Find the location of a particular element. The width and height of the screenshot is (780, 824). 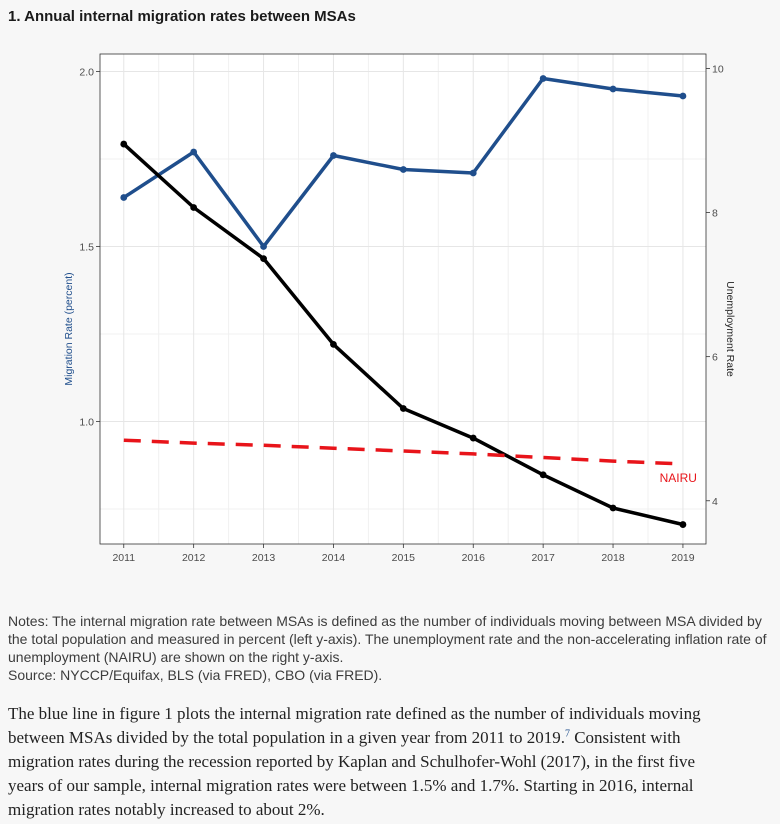

x-tick-label: 2013 is located at coordinates (264, 558).